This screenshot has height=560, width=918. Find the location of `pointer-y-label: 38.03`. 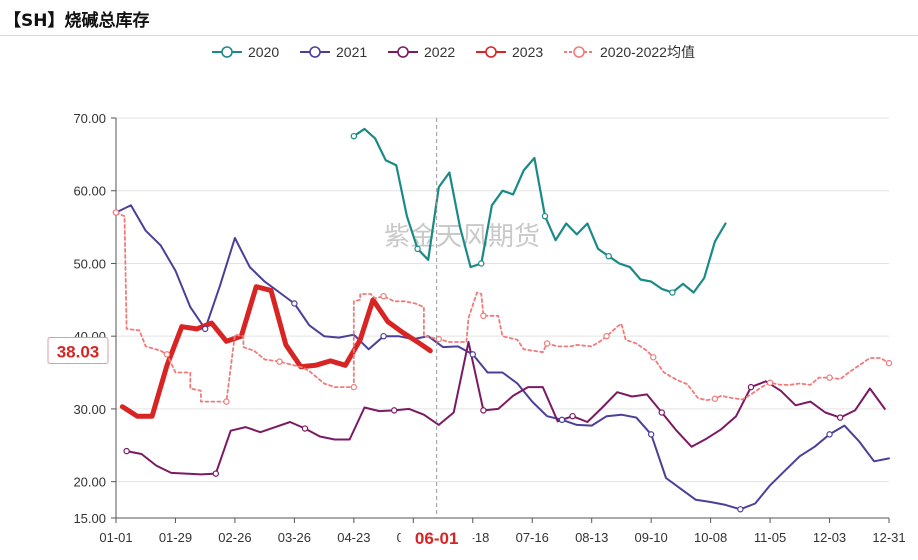

pointer-y-label: 38.03 is located at coordinates (78, 352).